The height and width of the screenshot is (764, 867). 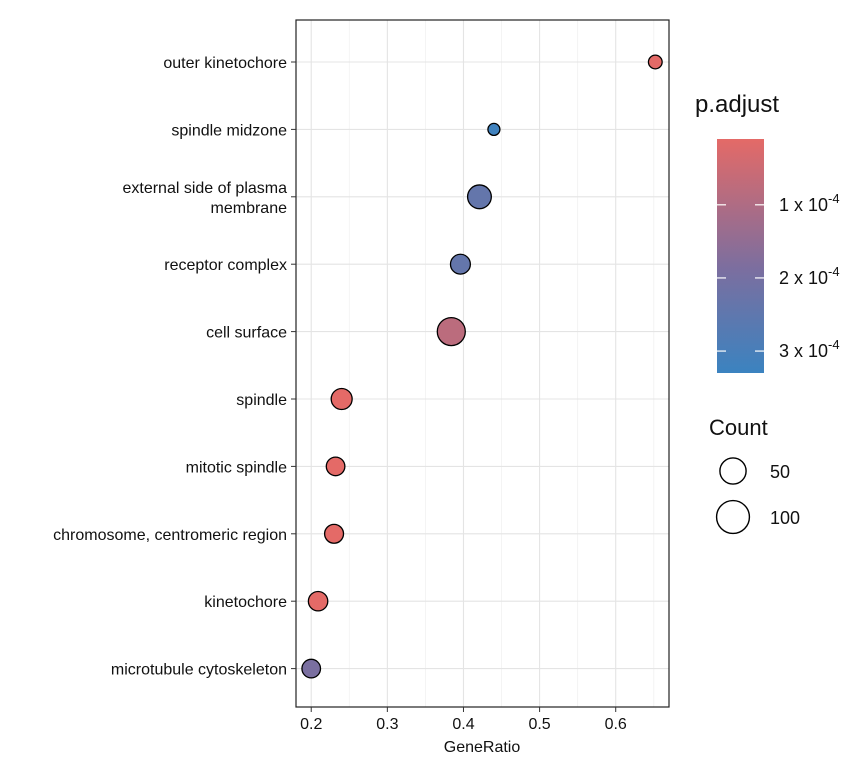 I want to click on y-tick-label: chromosome, centromeric region, so click(x=170, y=535).